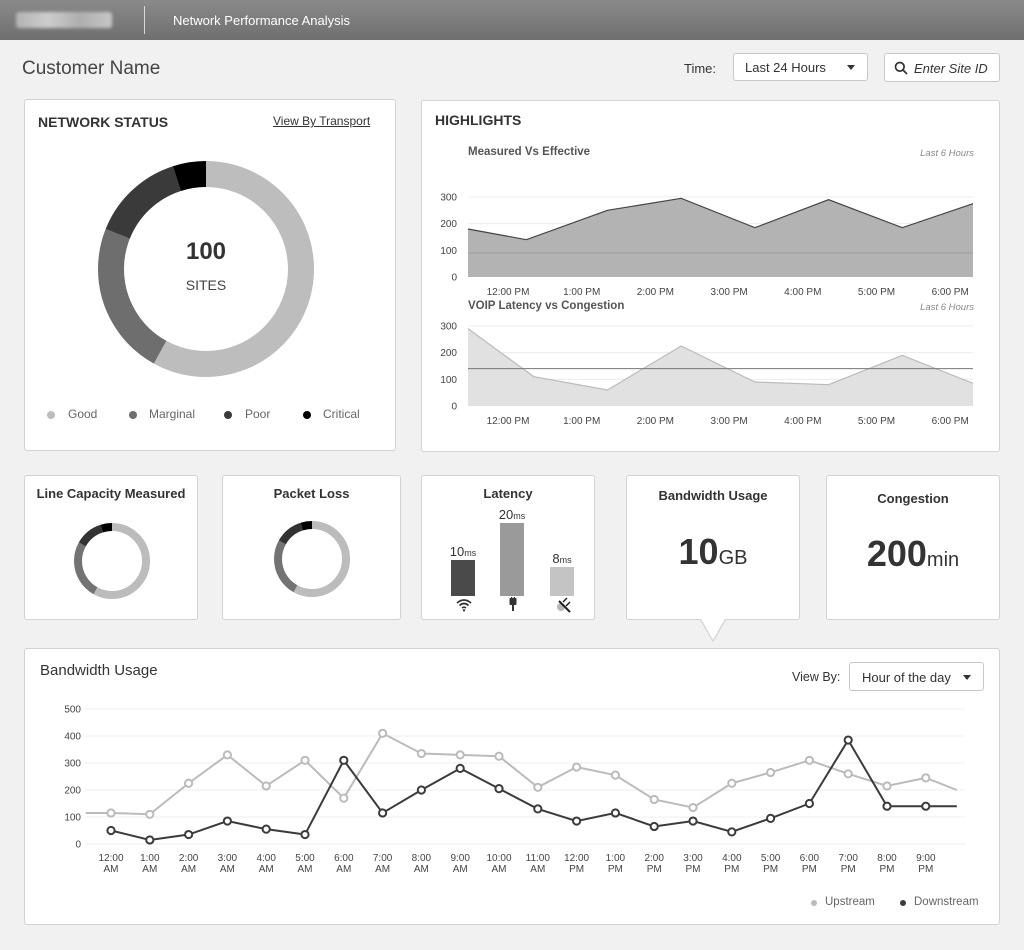  I want to click on network-status-donut, so click(206, 269).